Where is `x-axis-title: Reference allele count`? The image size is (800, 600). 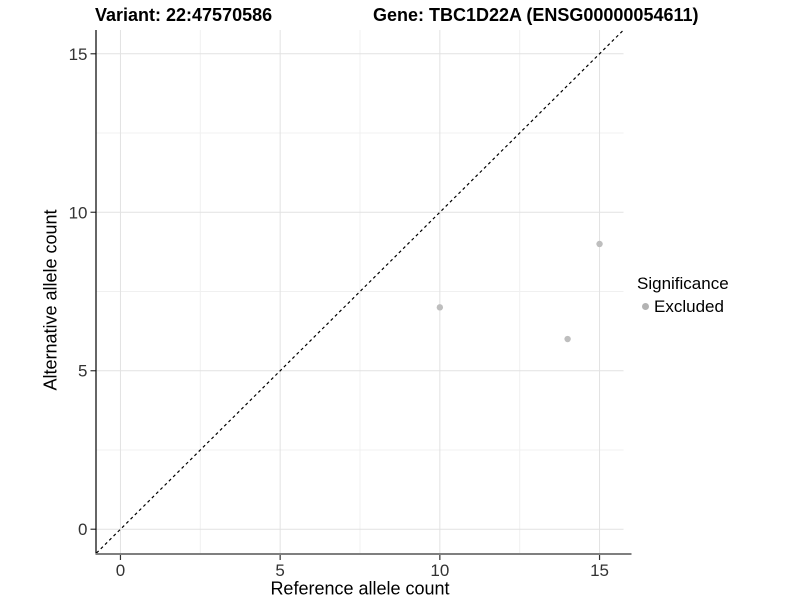
x-axis-title: Reference allele count is located at coordinates (360, 588).